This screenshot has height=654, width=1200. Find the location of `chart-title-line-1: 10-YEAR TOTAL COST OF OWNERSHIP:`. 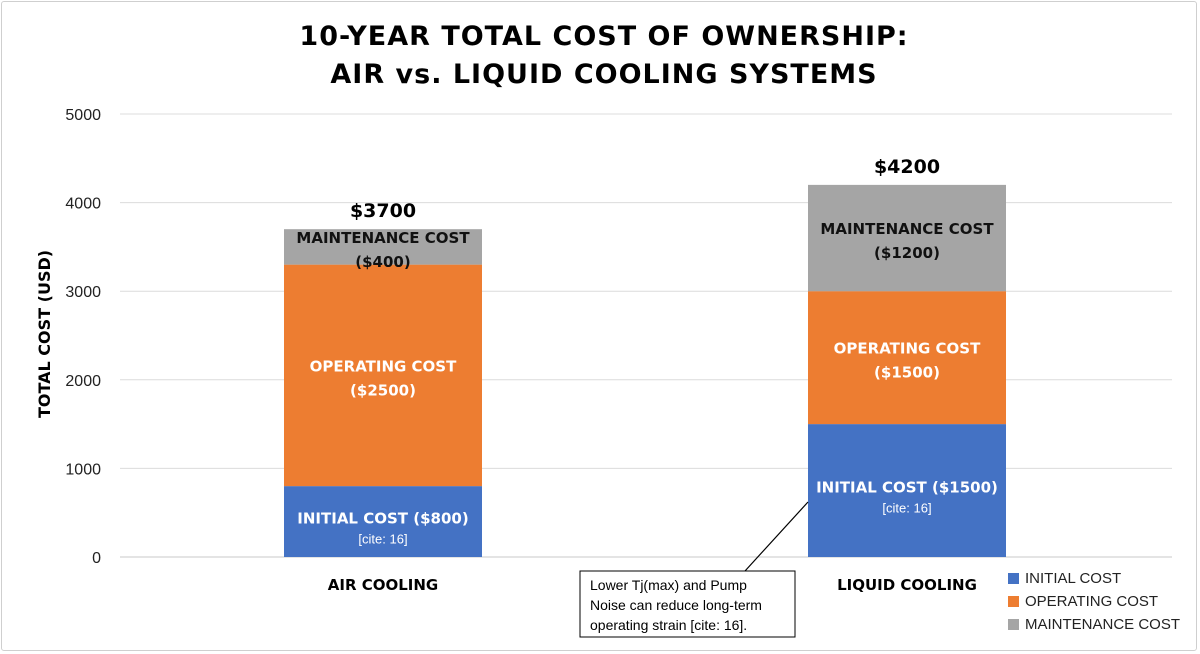

chart-title-line-1: 10-YEAR TOTAL COST OF OWNERSHIP: is located at coordinates (603, 36).